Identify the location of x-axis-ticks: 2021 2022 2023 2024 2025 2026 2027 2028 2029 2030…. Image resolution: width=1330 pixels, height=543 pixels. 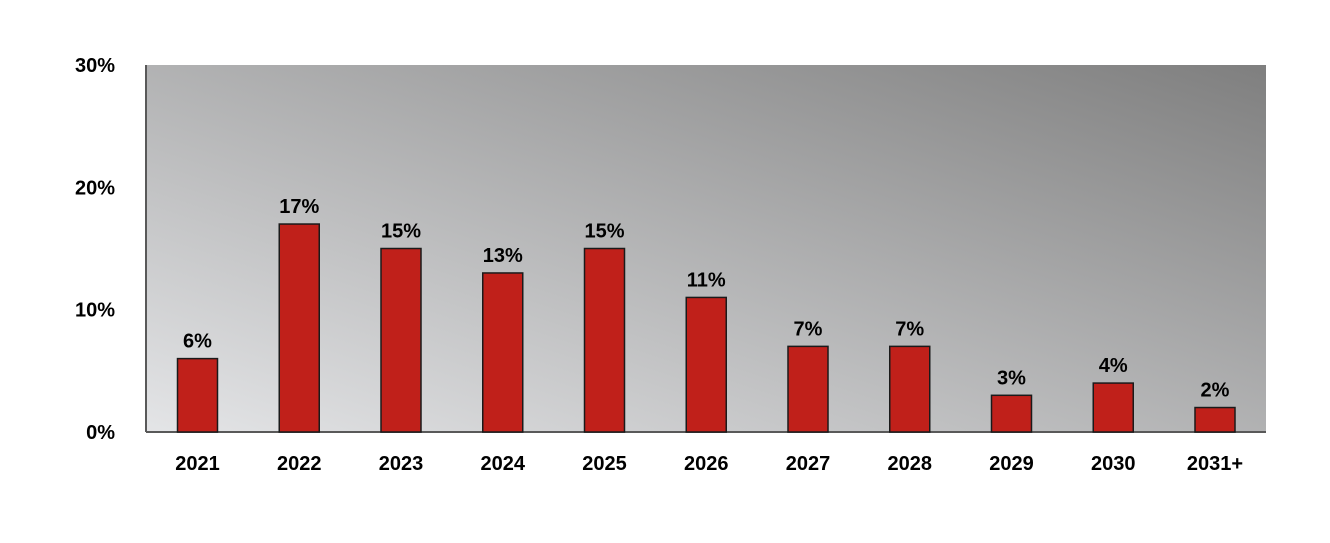
(709, 464).